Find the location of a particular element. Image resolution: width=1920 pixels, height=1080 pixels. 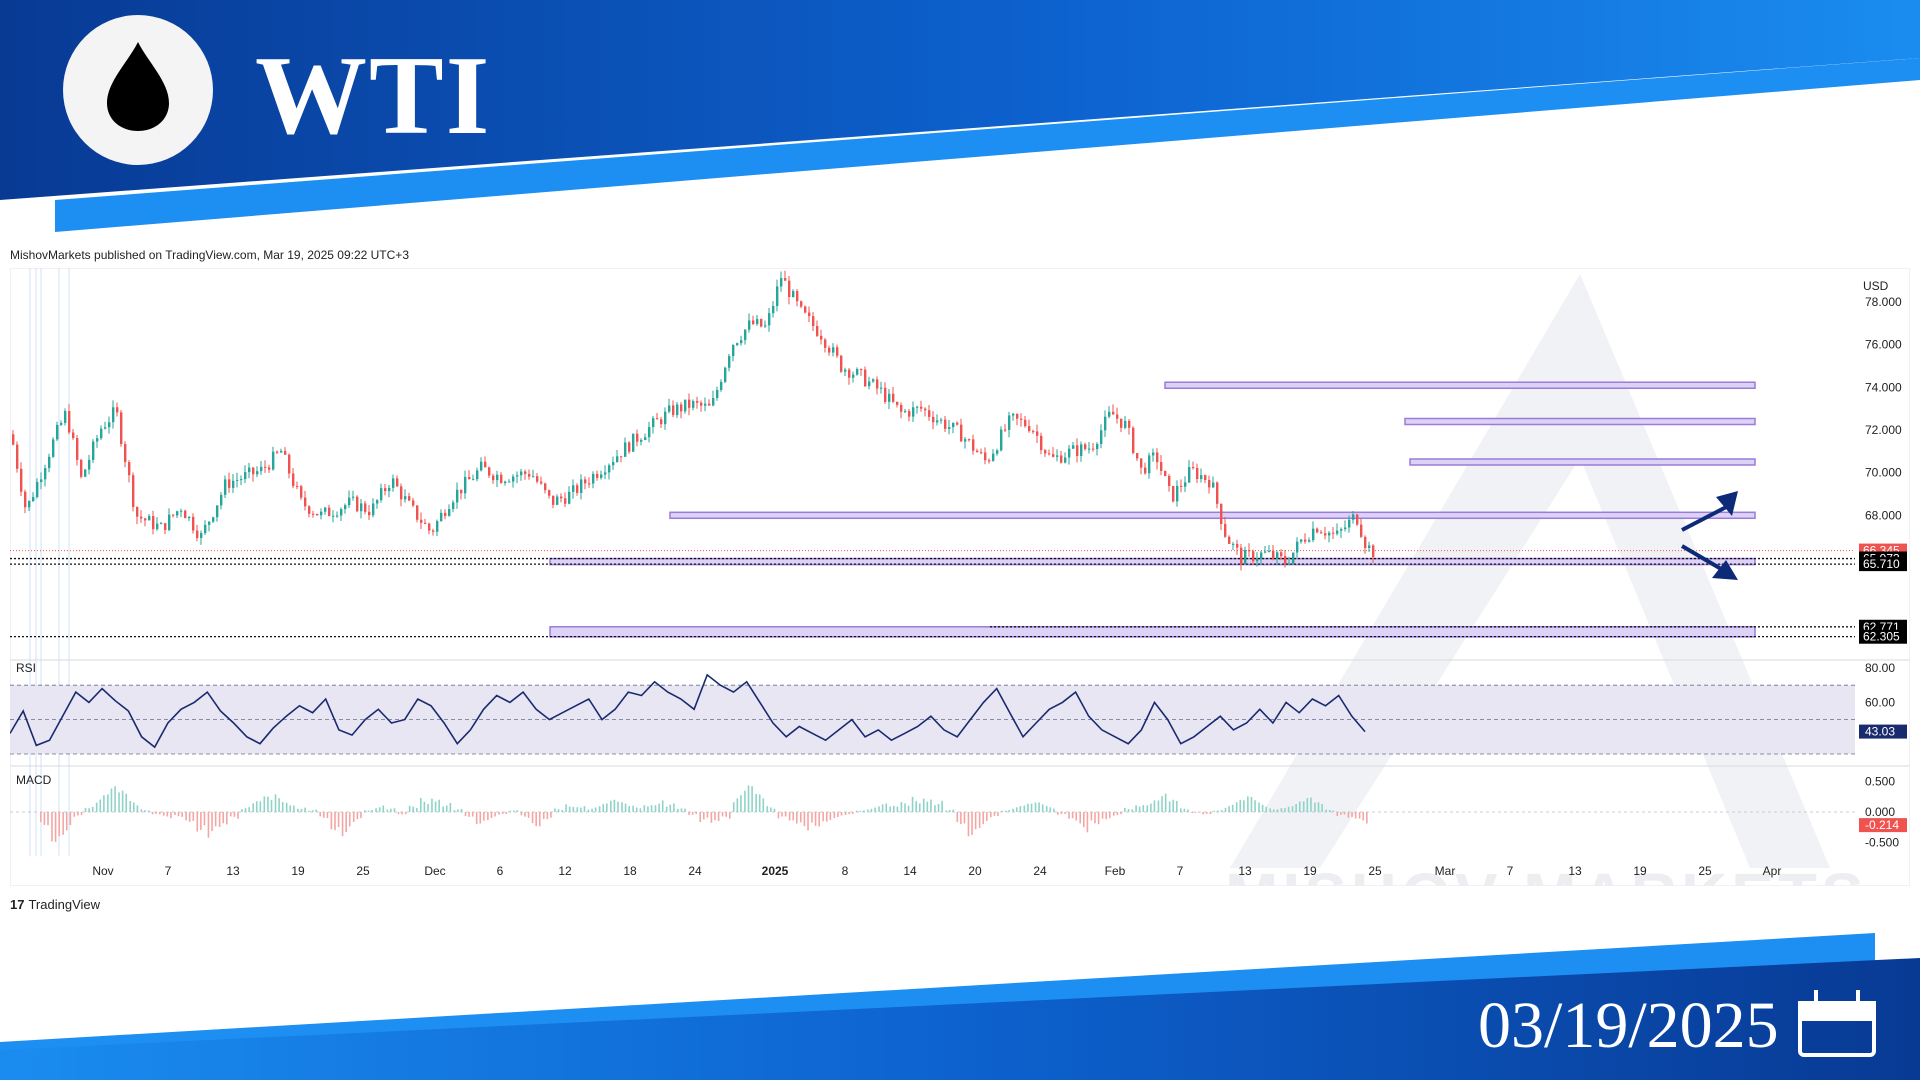

time-tick-label: Apr is located at coordinates (1772, 871).